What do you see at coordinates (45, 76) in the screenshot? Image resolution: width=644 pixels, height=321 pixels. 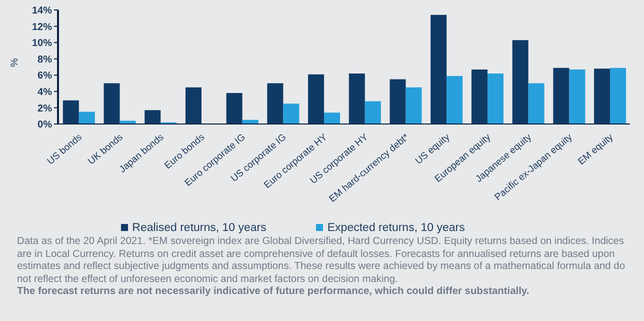 I see `y-tick-label: 6%` at bounding box center [45, 76].